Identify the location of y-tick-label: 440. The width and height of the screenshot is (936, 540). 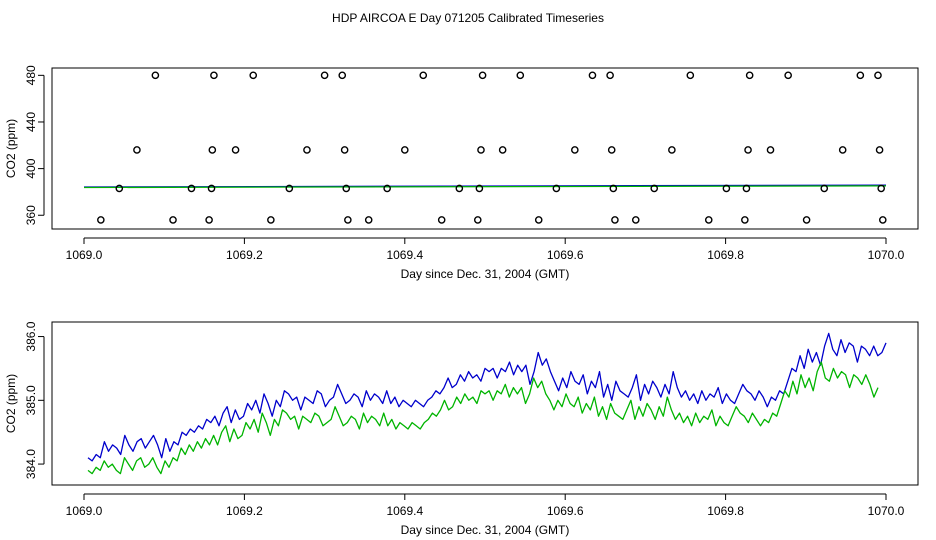
(31, 122).